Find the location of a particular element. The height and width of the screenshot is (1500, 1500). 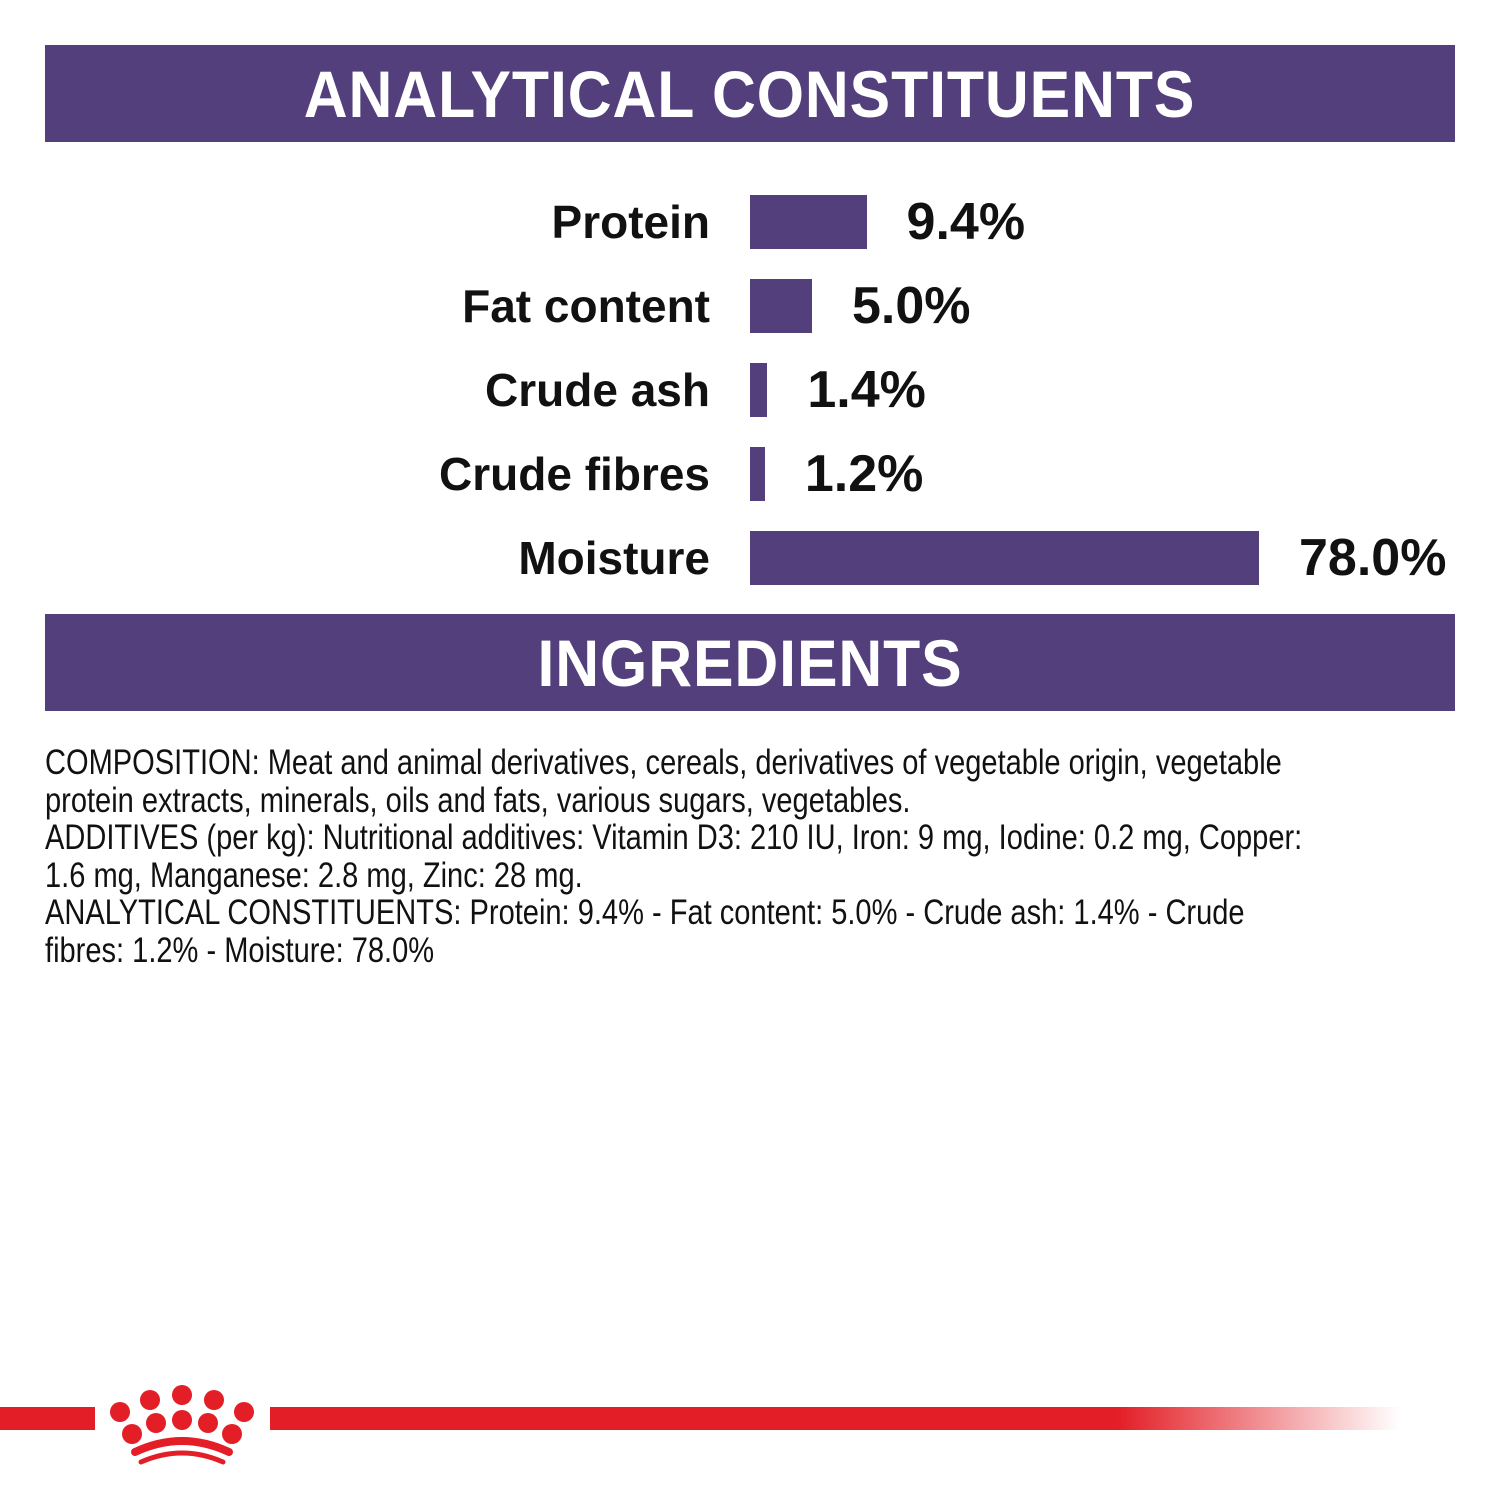

value-label: 1.2% is located at coordinates (864, 474).